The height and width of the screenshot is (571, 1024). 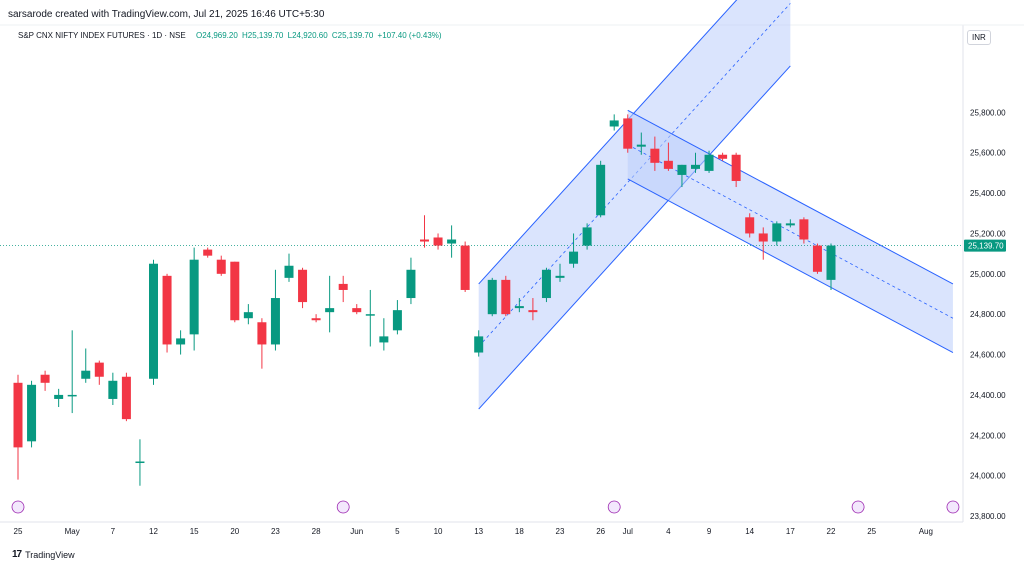 What do you see at coordinates (790, 531) in the screenshot?
I see `x-tick-label: 17` at bounding box center [790, 531].